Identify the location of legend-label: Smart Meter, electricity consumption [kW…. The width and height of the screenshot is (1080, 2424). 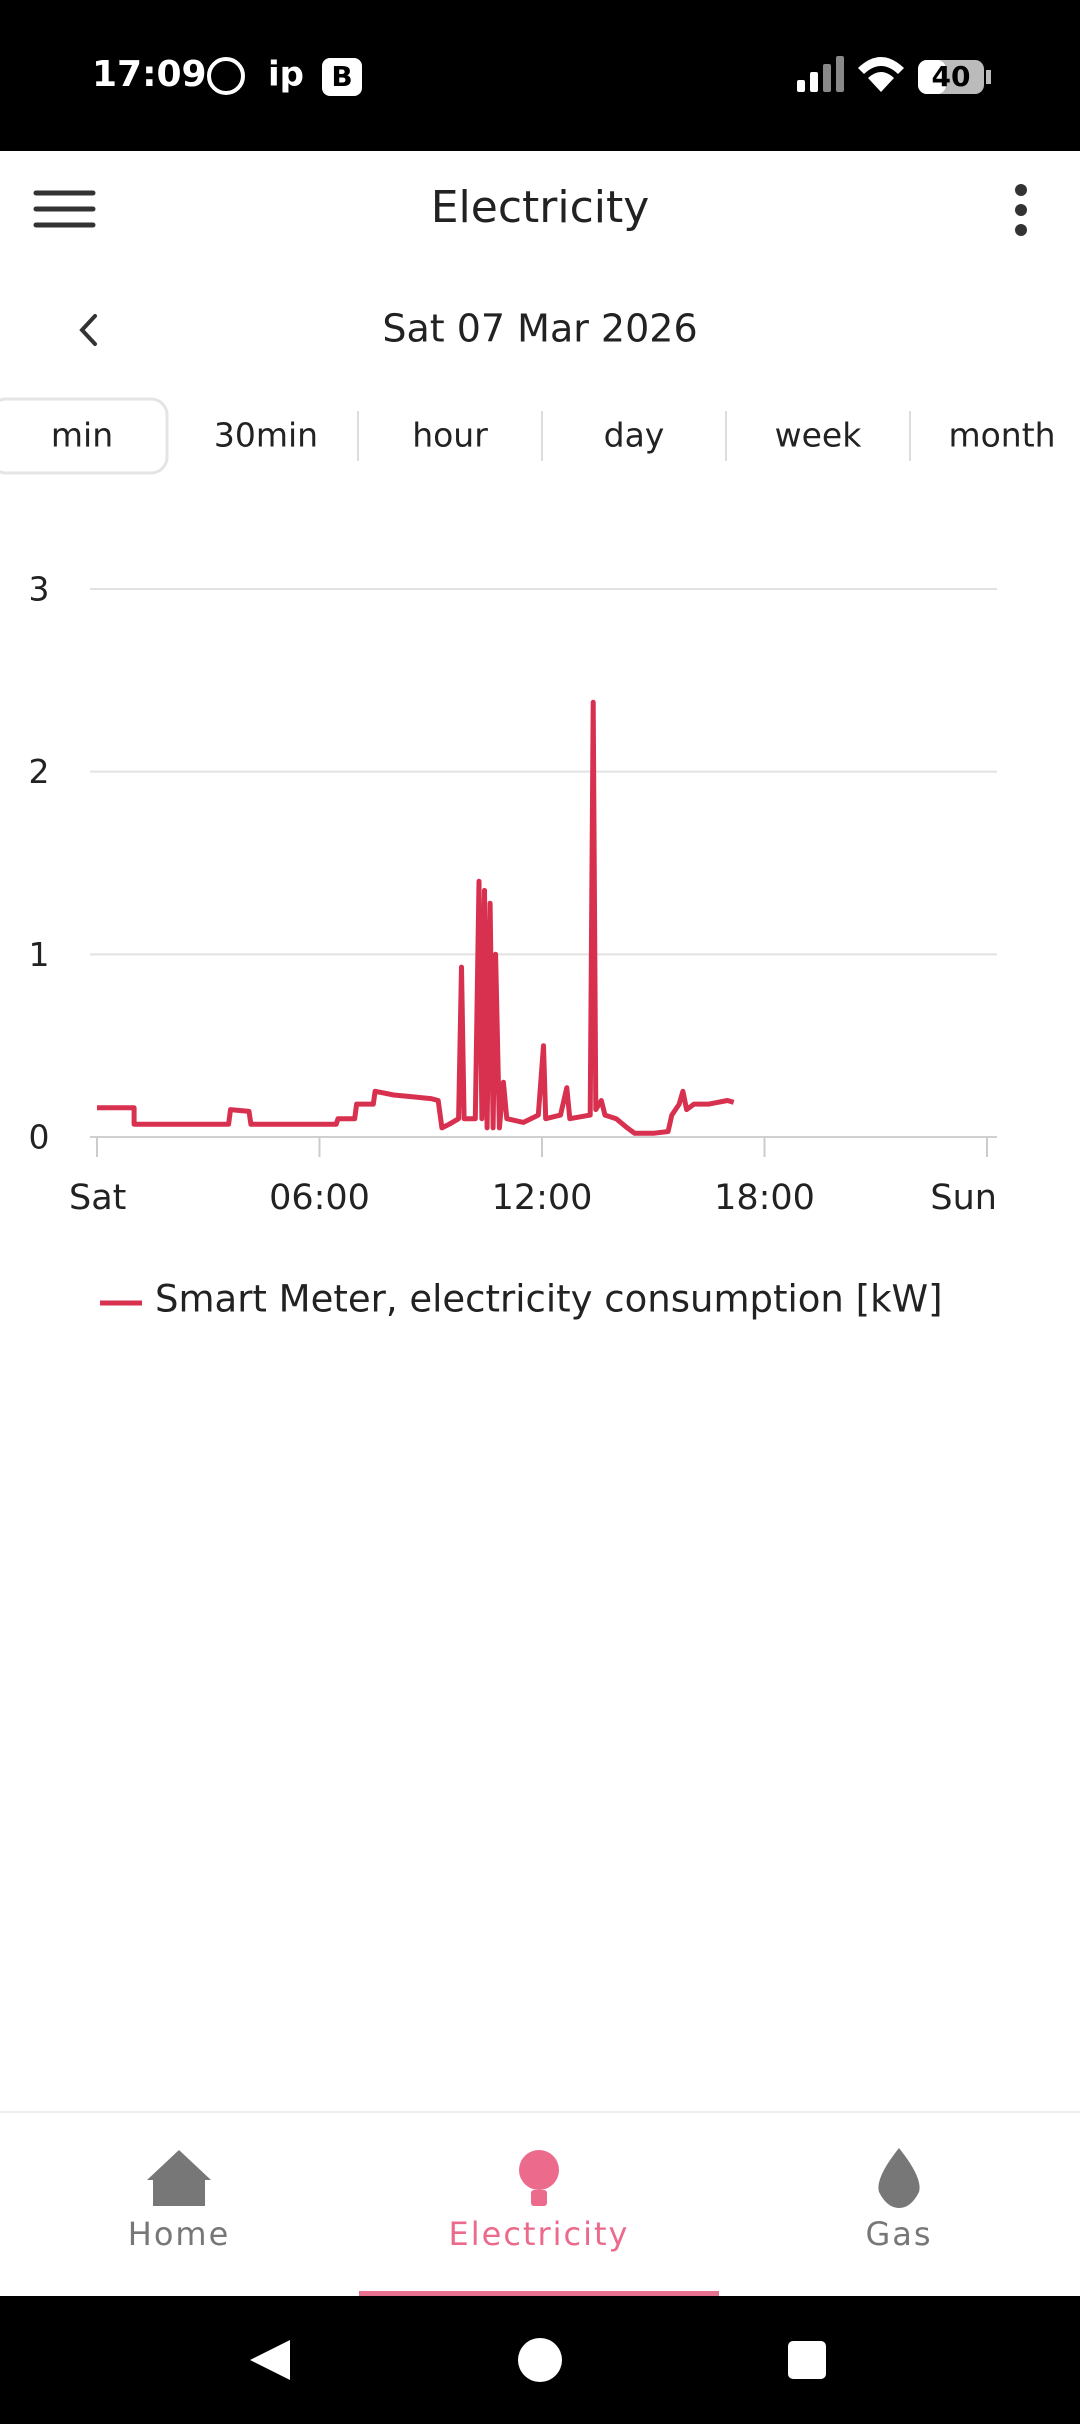
(549, 1299).